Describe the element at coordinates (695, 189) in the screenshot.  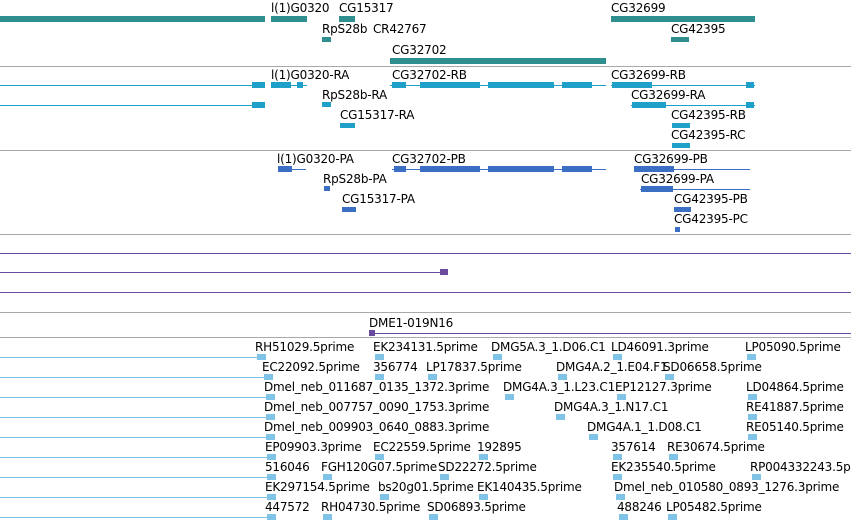
I see `protein-line-cg32699-pa` at that location.